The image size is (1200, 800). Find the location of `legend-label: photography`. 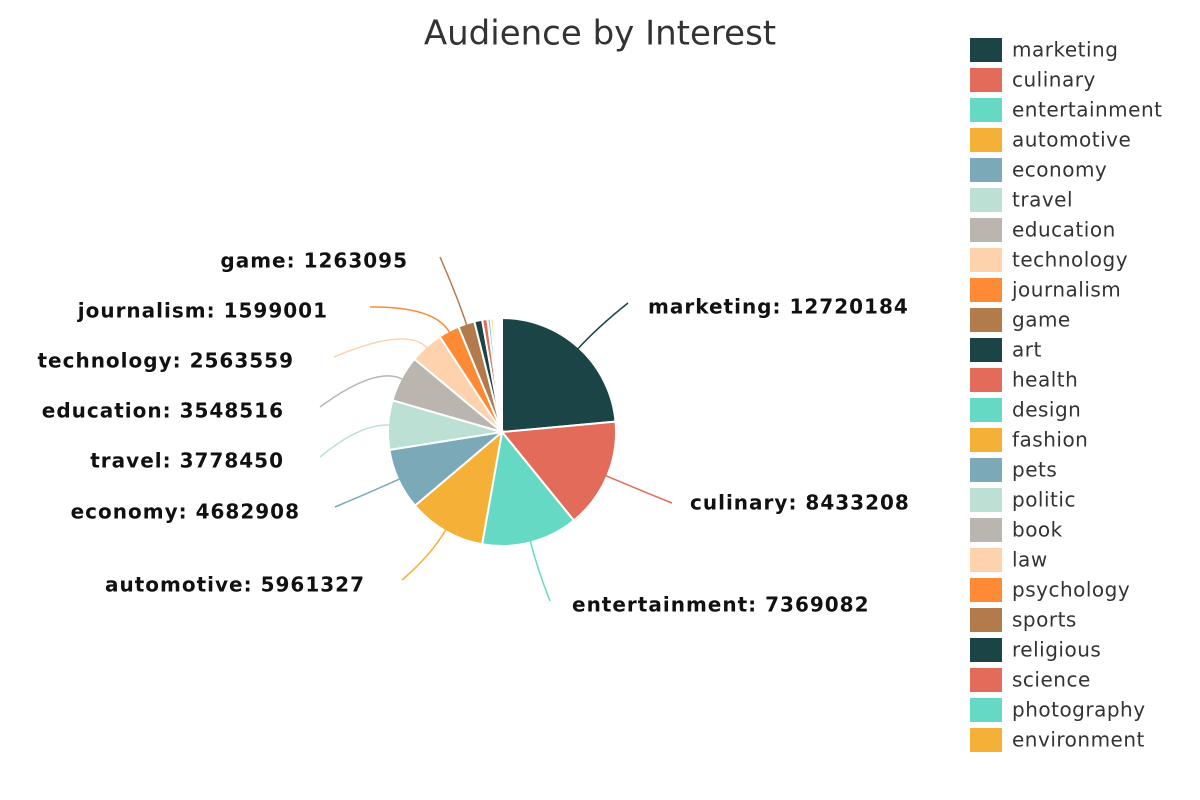

legend-label: photography is located at coordinates (1079, 710).